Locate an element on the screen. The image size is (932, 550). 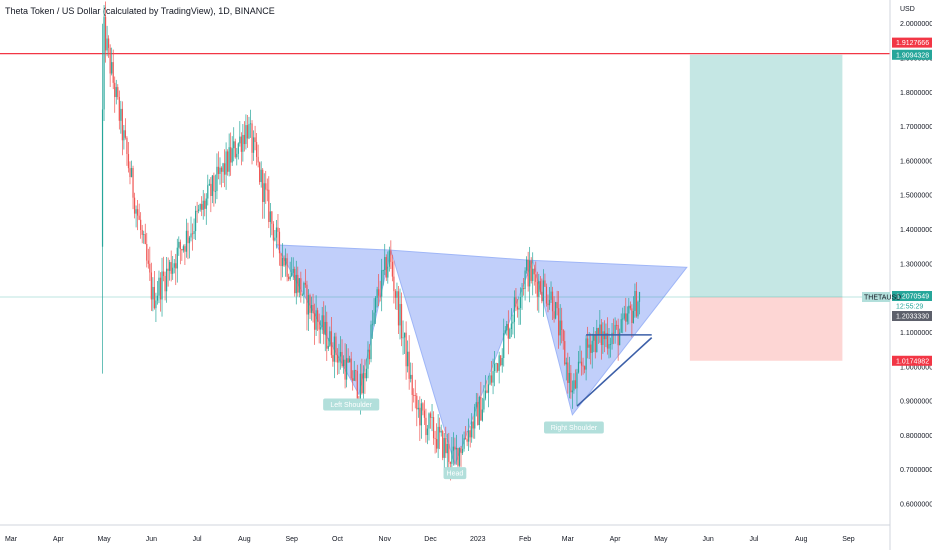
x-tick-label: Aug is located at coordinates (244, 539).